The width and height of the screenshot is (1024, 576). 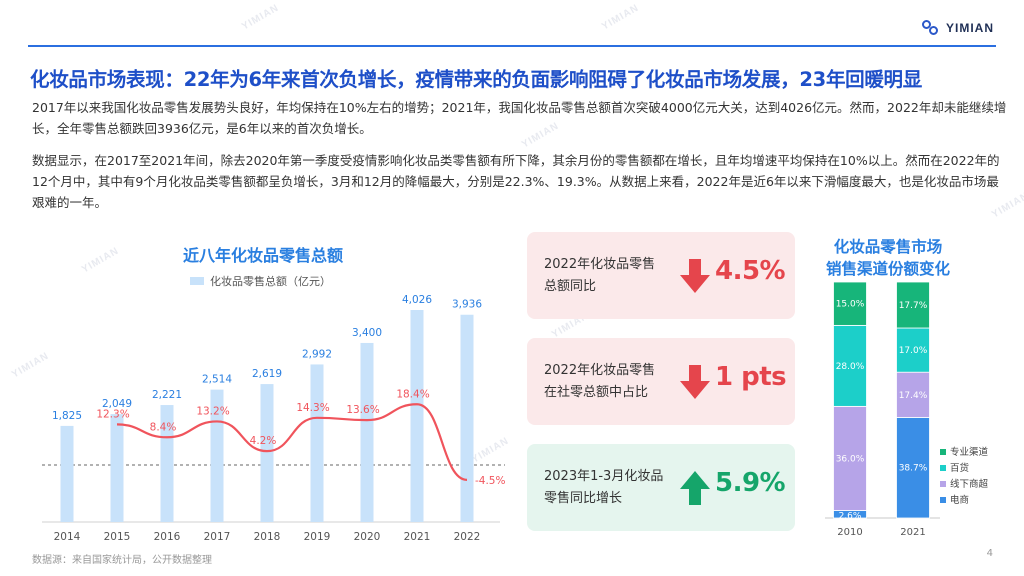 I want to click on legend-label: 百货, so click(x=959, y=468).